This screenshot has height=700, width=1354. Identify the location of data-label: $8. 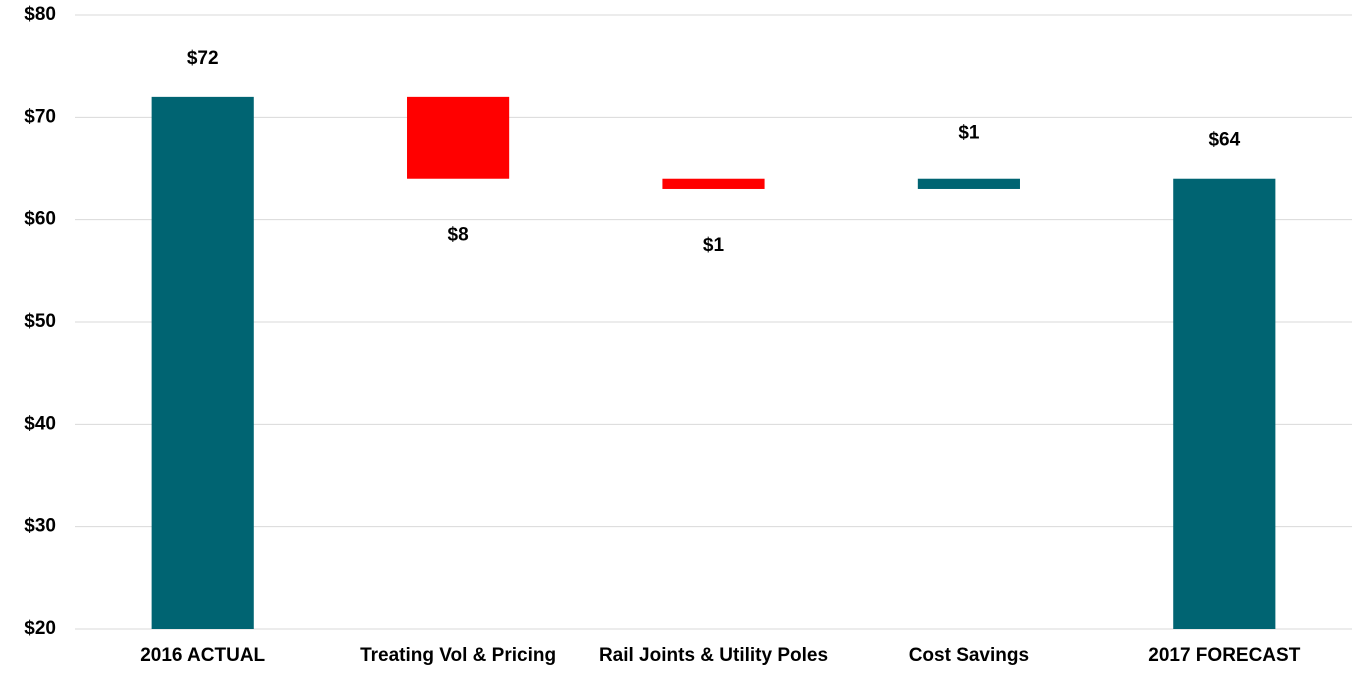
(458, 235).